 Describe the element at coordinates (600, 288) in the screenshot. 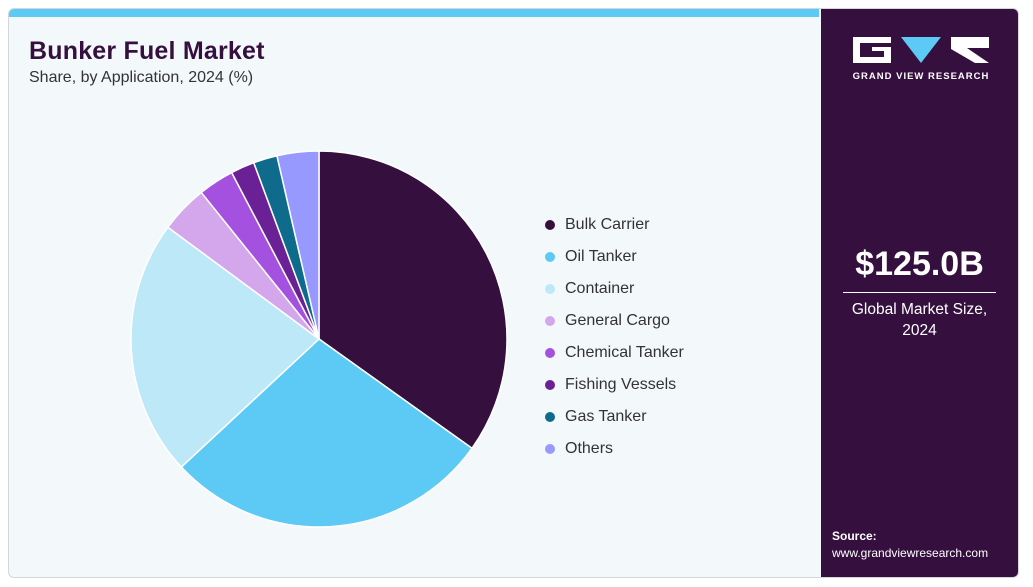

I see `legend-label: Container` at that location.